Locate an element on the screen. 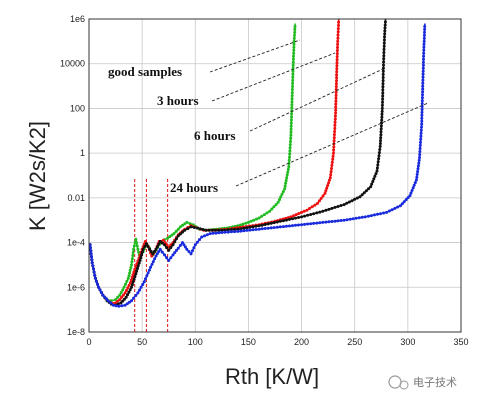 Image resolution: width=478 pixels, height=401 pixels. annotation-pointer is located at coordinates (316, 100).